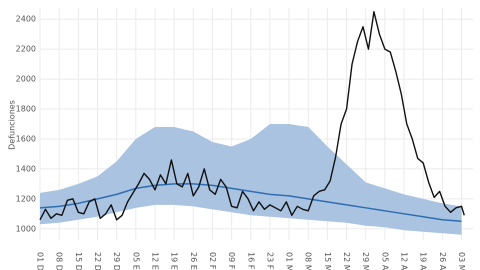  Describe the element at coordinates (327, 261) in the screenshot. I see `x-tick-label: 15 M` at that location.